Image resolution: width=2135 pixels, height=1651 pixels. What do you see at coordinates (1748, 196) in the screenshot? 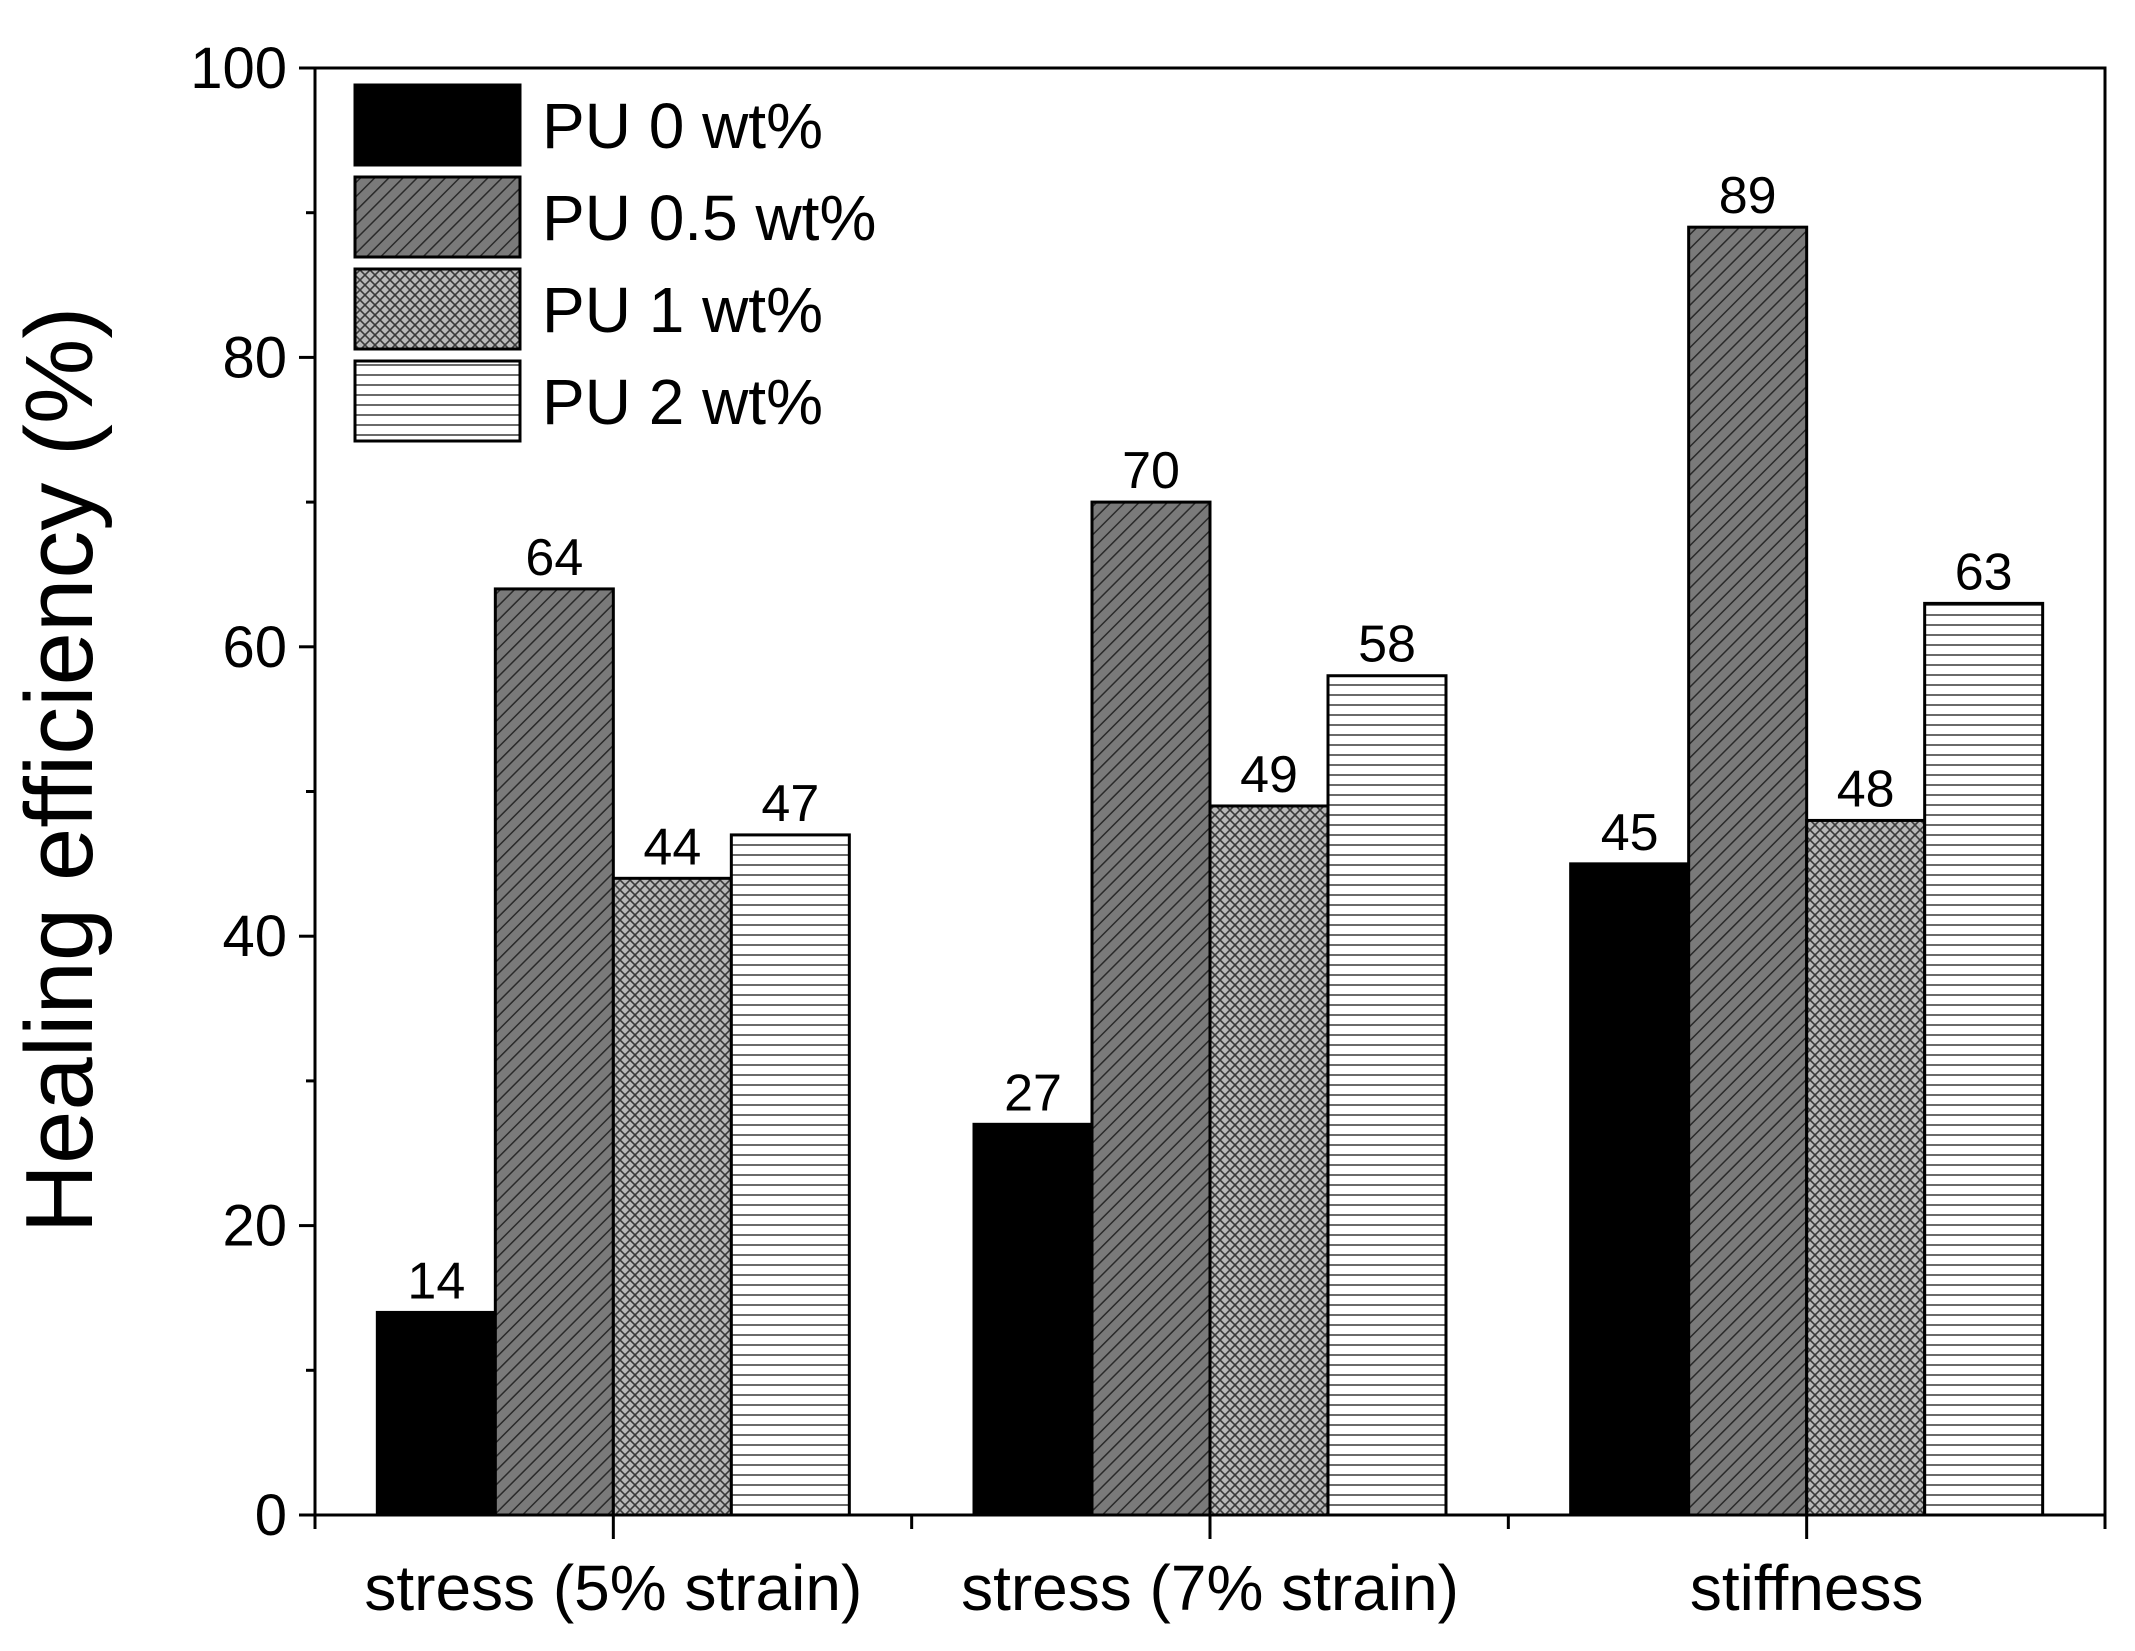
I see `data-label: 89` at bounding box center [1748, 196].